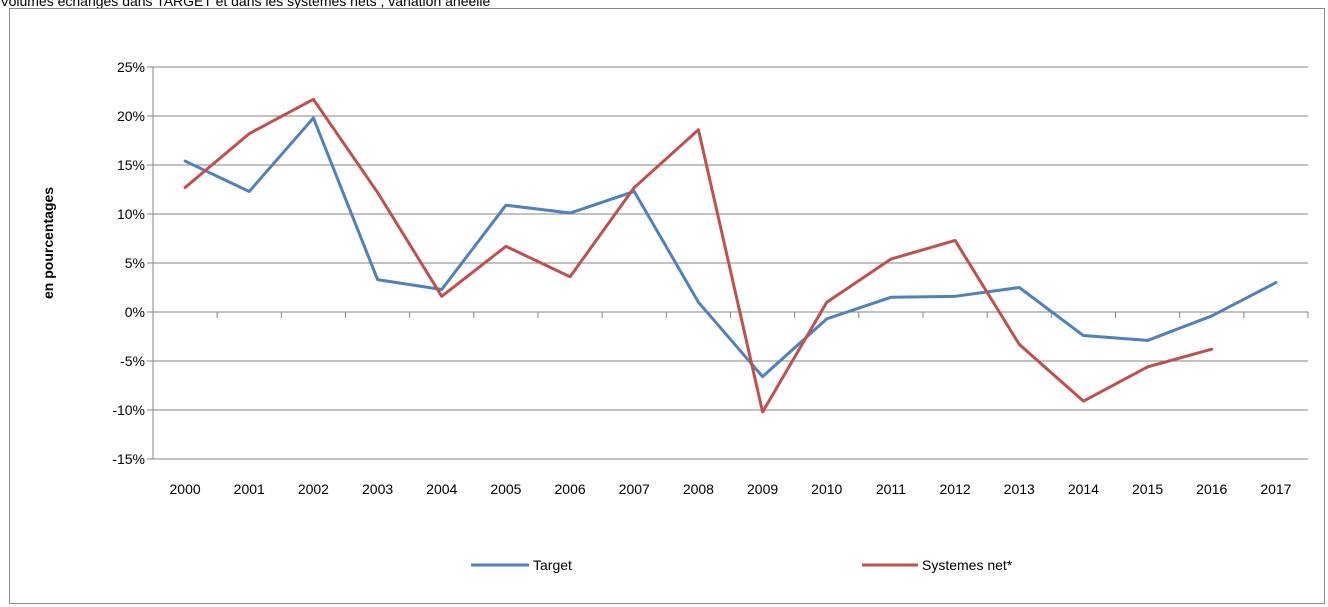  What do you see at coordinates (698, 489) in the screenshot?
I see `x-tick-label: 2008` at bounding box center [698, 489].